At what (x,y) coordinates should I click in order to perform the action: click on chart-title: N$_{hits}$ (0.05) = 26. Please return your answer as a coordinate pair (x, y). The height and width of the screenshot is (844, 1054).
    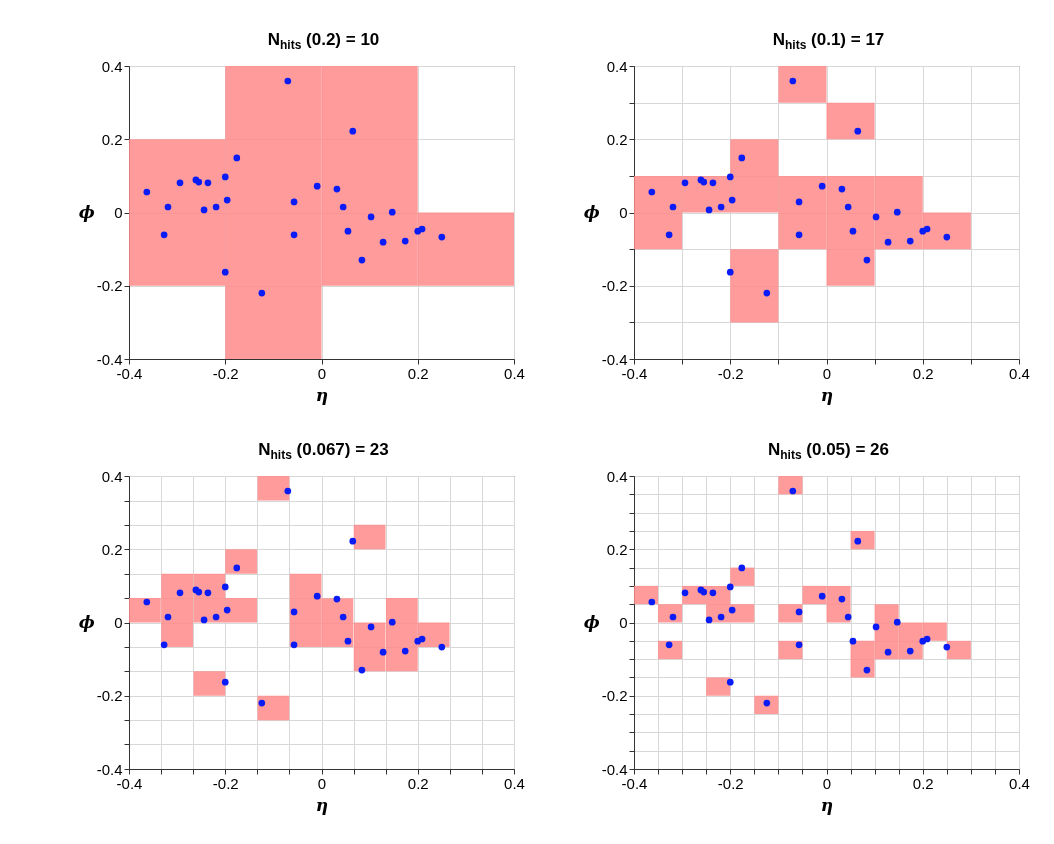
    Looking at the image, I should click on (828, 452).